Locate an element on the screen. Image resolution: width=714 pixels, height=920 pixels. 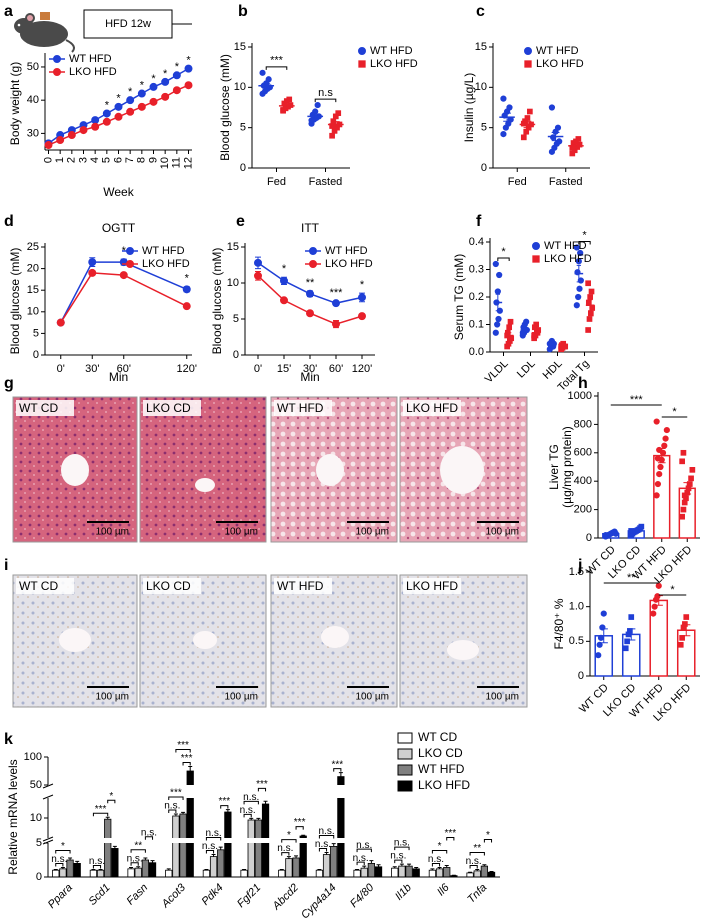
panel-label: i is located at coordinates (6, 565).